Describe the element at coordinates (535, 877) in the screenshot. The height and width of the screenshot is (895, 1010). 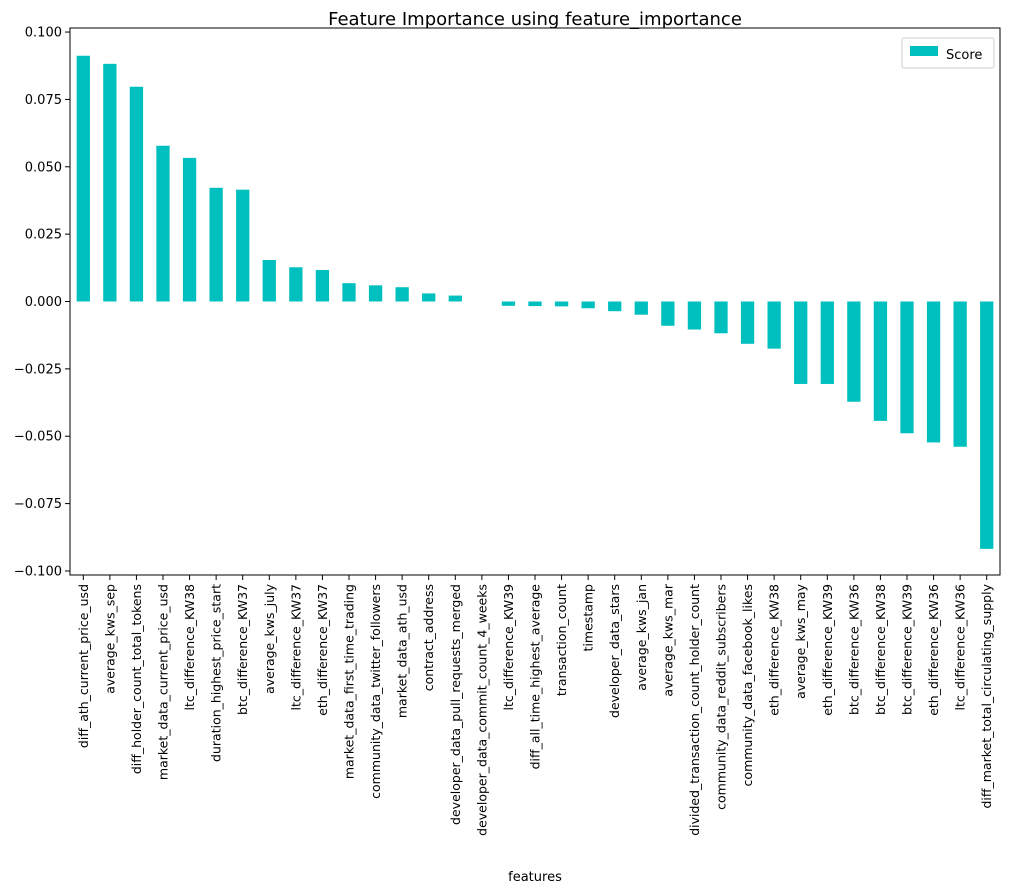
I see `x-axis-label: features` at that location.